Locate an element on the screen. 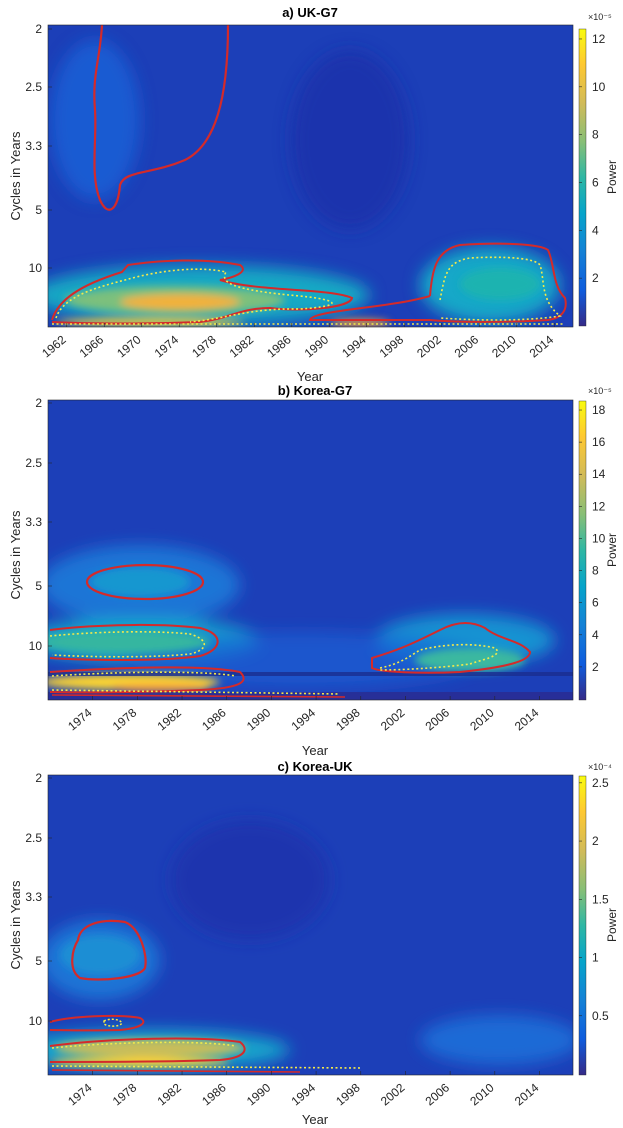 The height and width of the screenshot is (1128, 623). panel-a-y-ticks: 2 2.5 3.3 5 10 is located at coordinates (38, 148).